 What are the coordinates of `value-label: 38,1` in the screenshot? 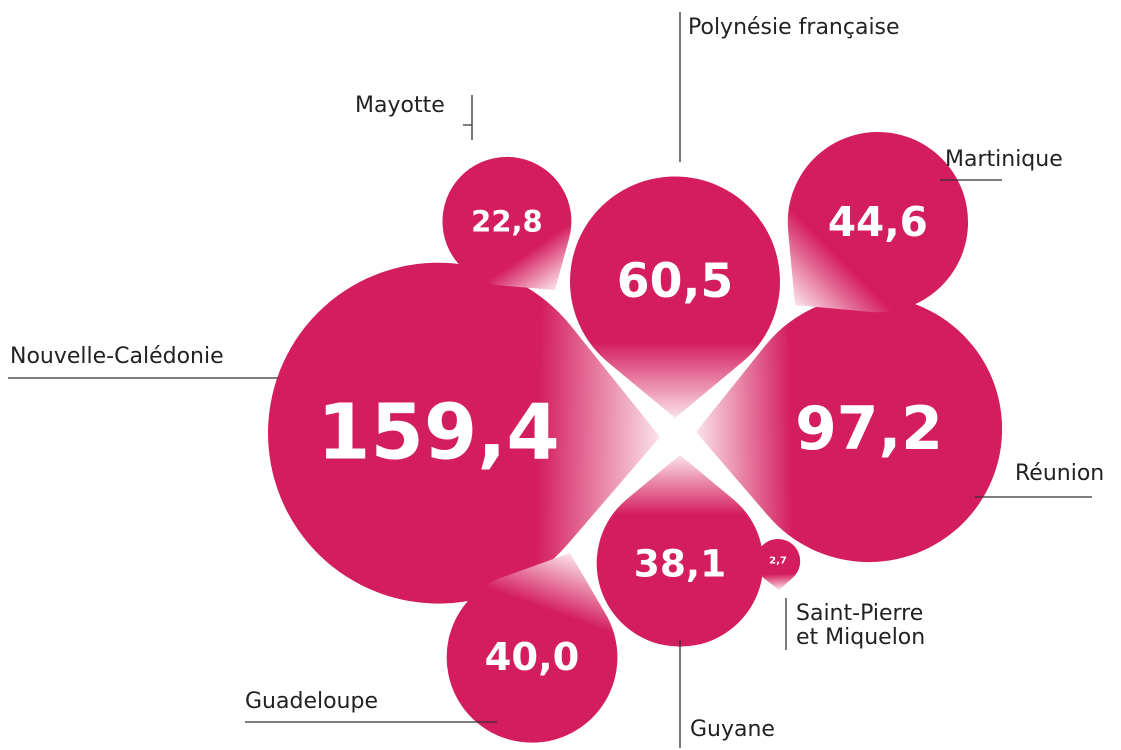 It's located at (680, 563).